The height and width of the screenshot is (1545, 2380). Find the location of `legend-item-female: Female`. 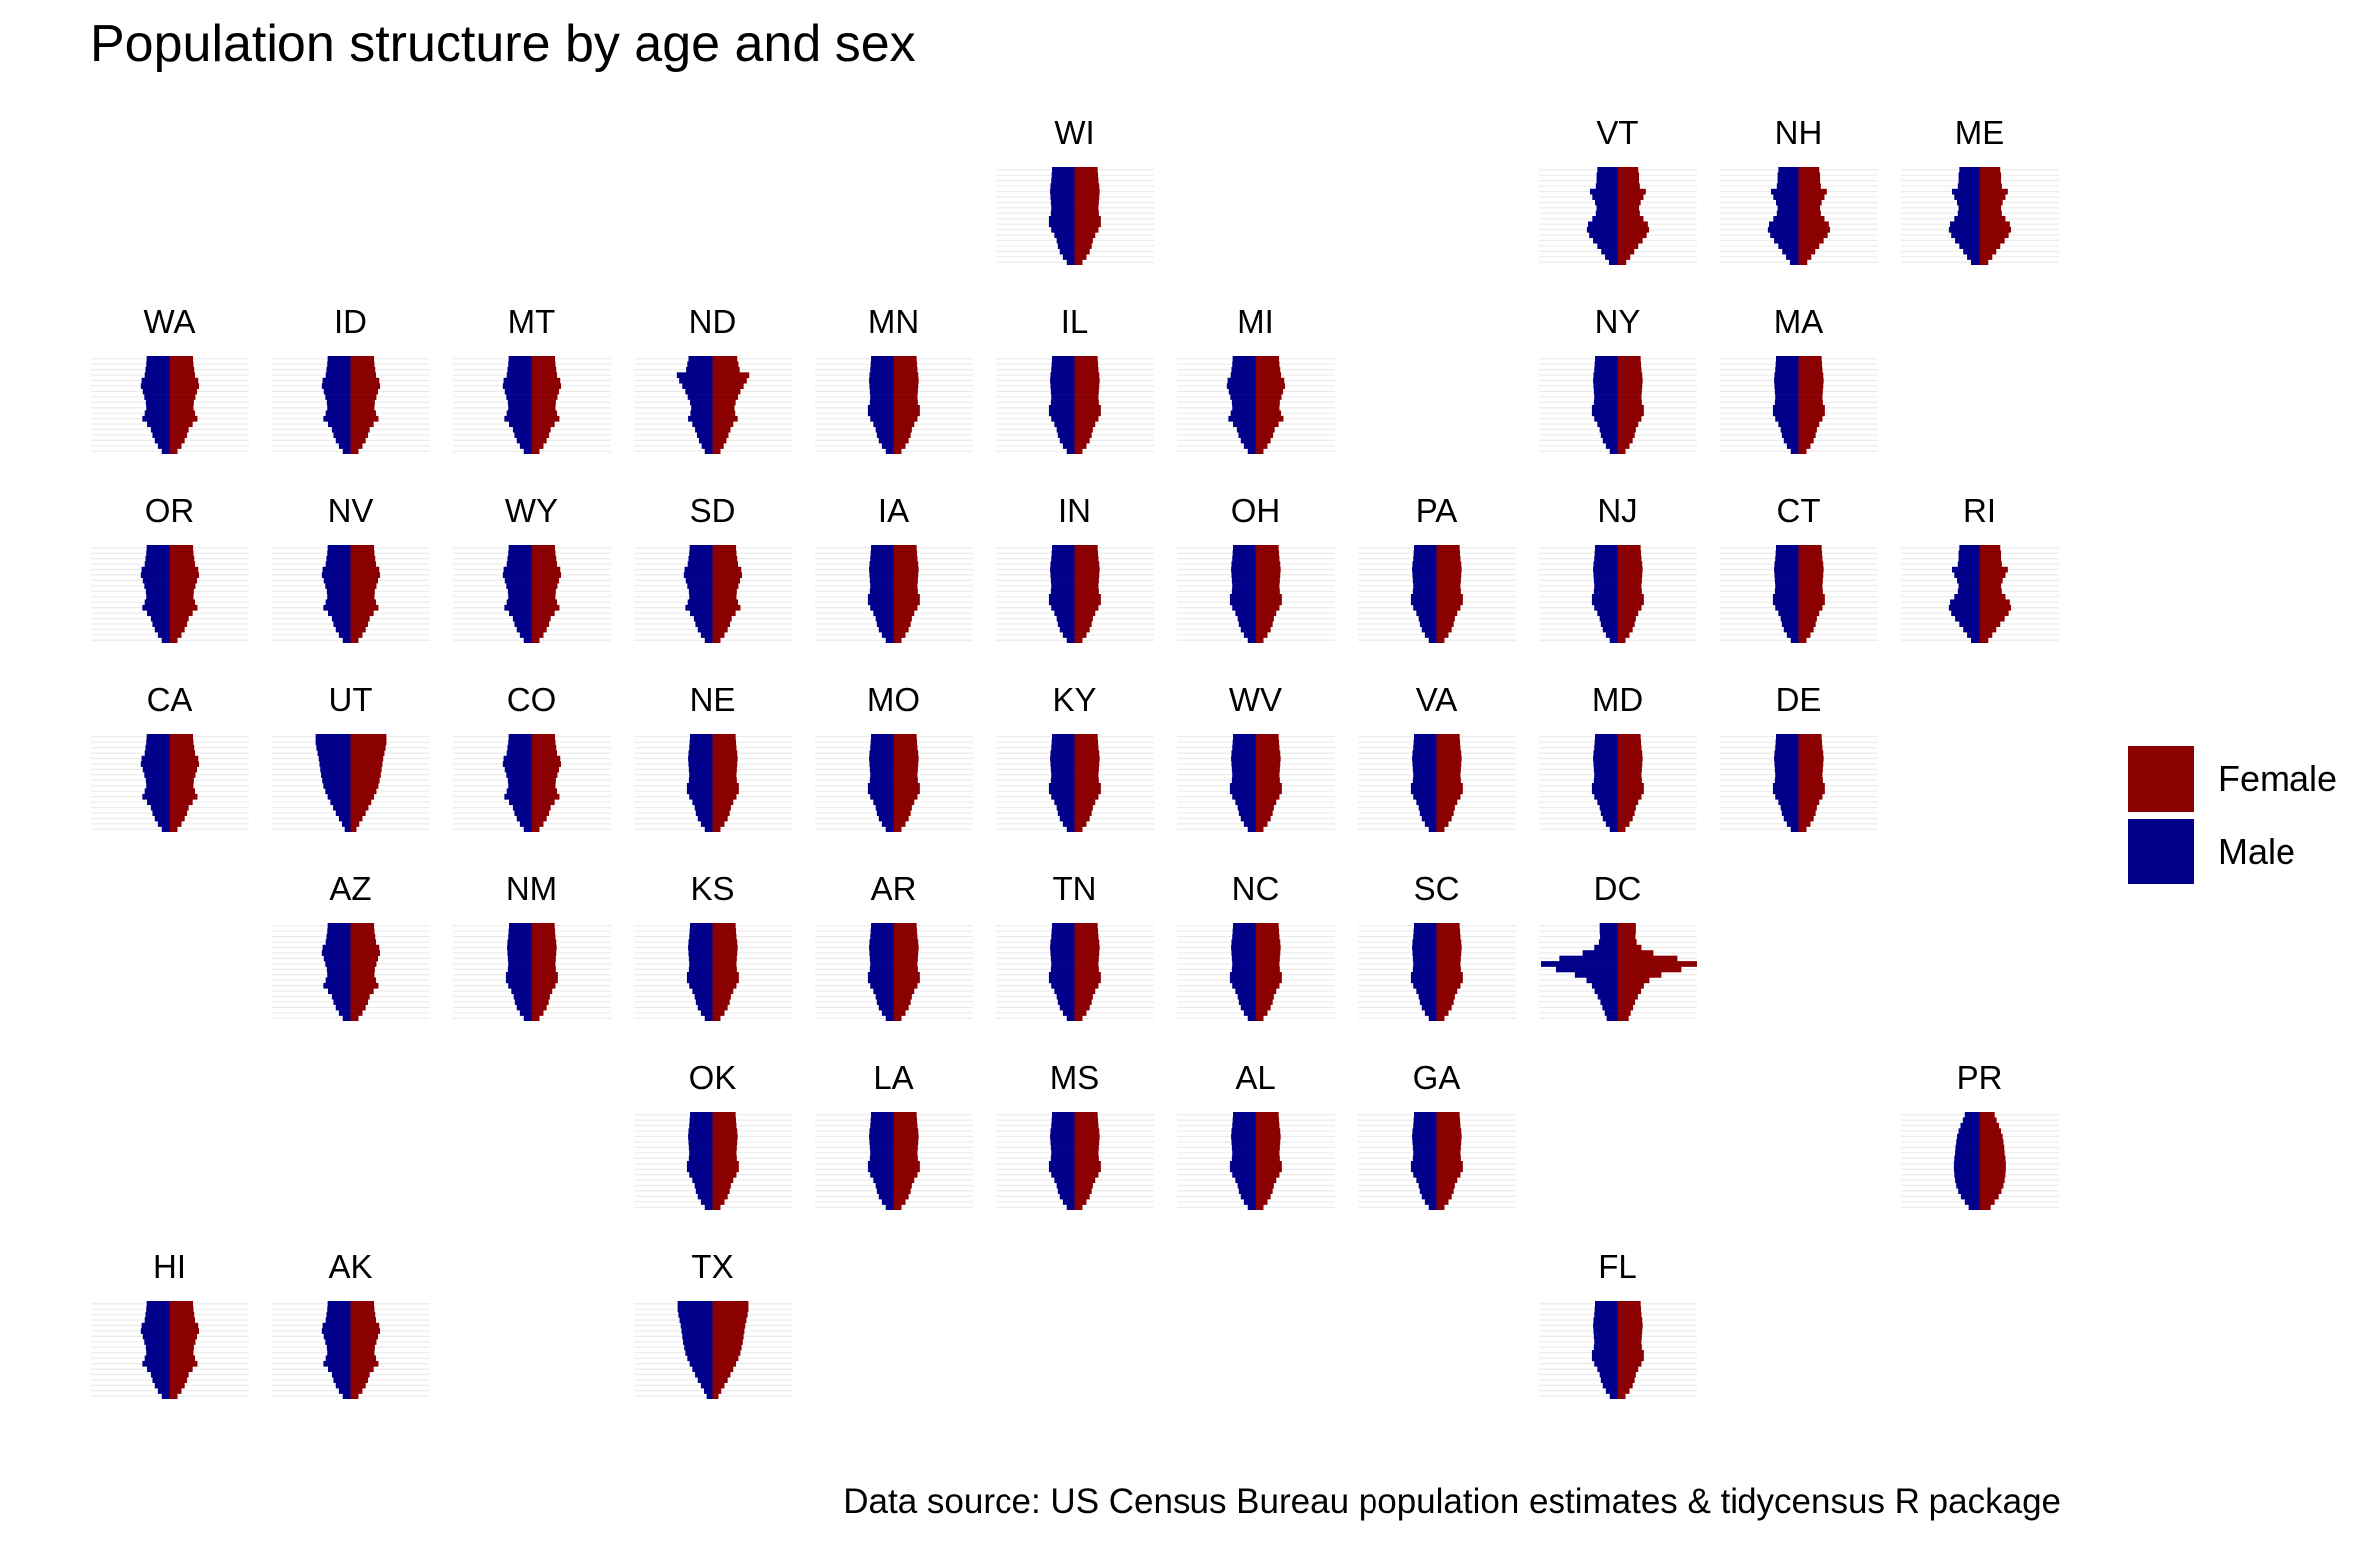

legend-item-female: Female is located at coordinates (2247, 779).